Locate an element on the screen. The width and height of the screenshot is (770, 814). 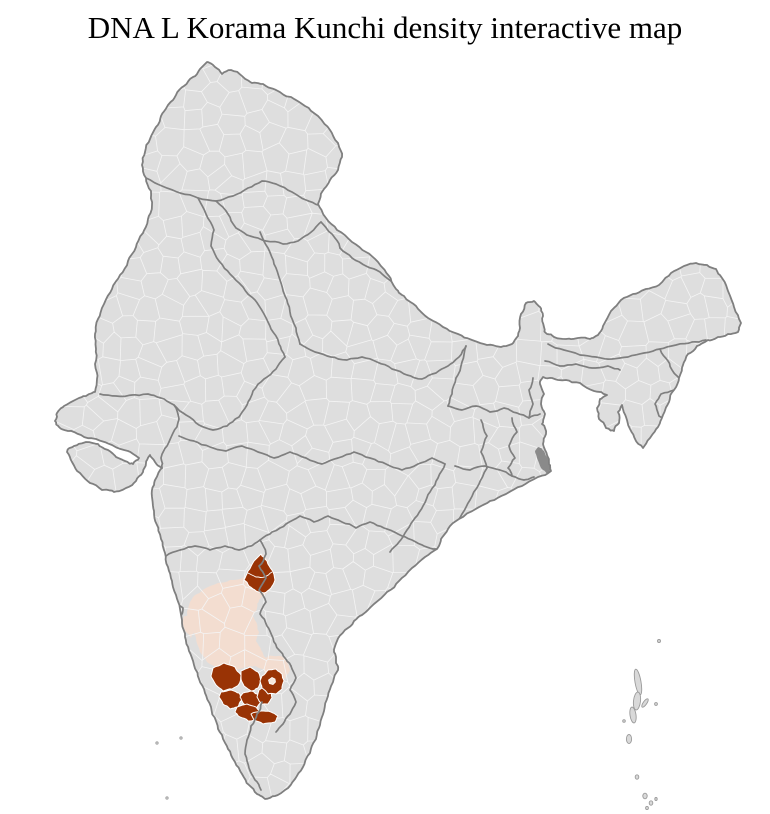
islands is located at coordinates (408, 725).